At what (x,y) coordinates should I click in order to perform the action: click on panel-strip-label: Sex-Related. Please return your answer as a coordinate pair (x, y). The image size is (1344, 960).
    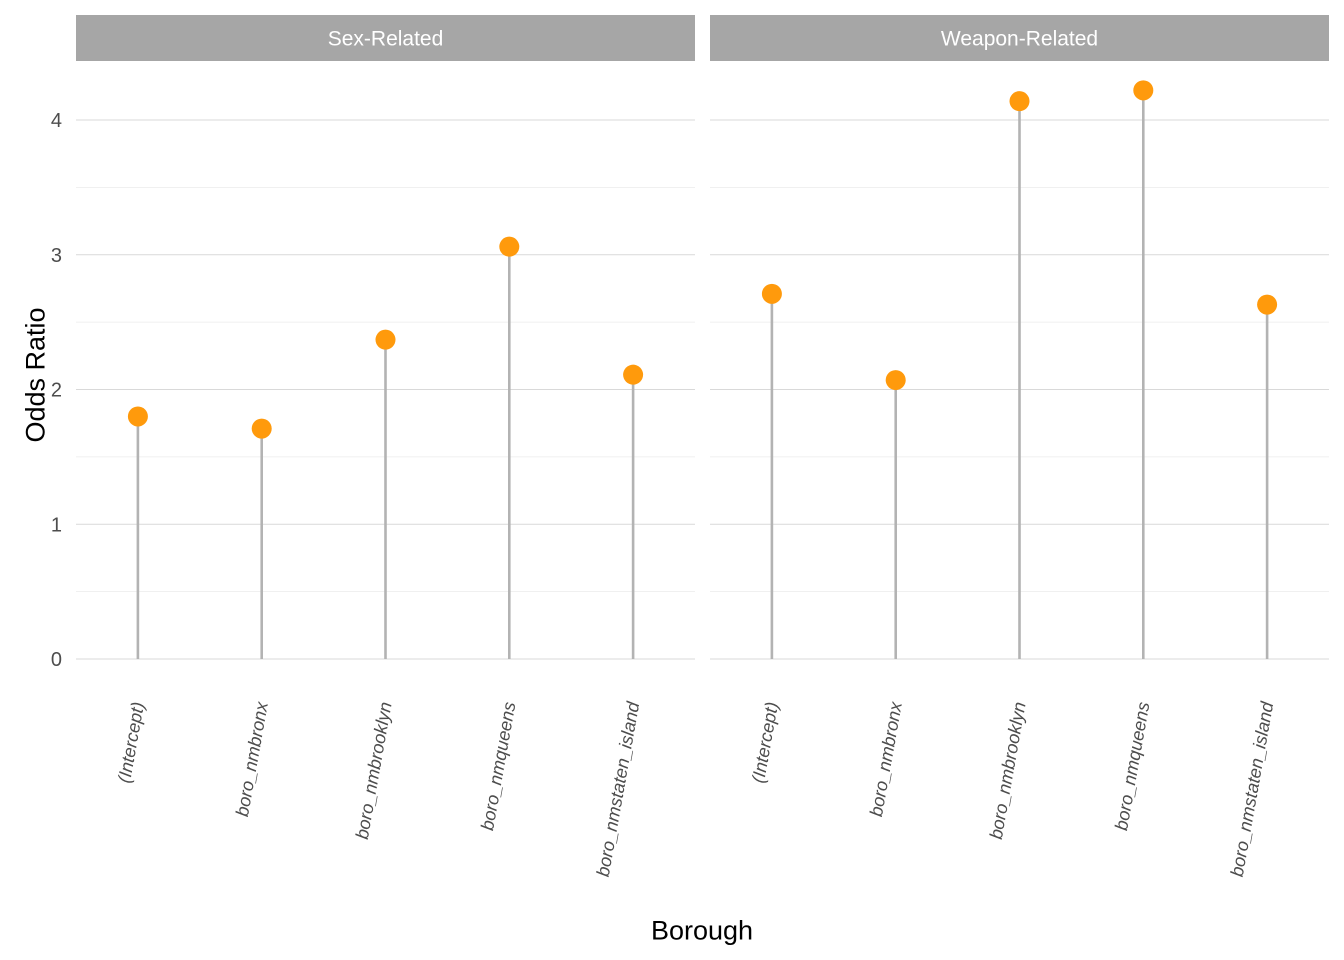
    Looking at the image, I should click on (386, 38).